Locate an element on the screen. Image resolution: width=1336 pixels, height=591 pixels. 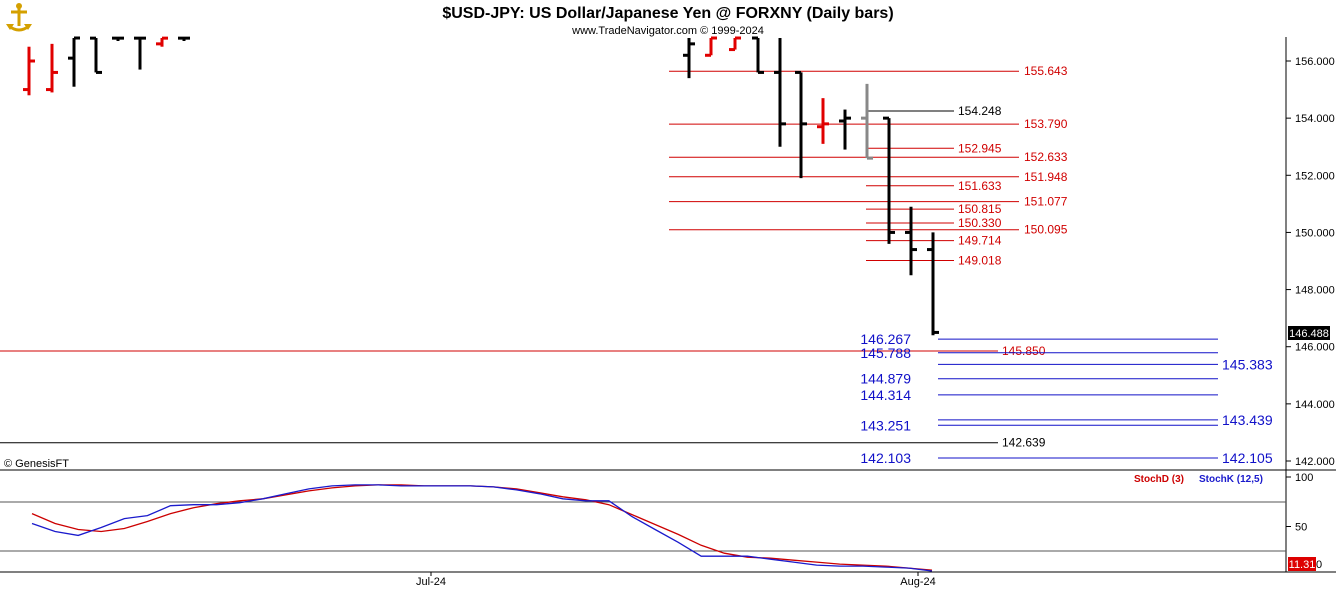
level-label-red-short: 152.945 is located at coordinates (980, 148).